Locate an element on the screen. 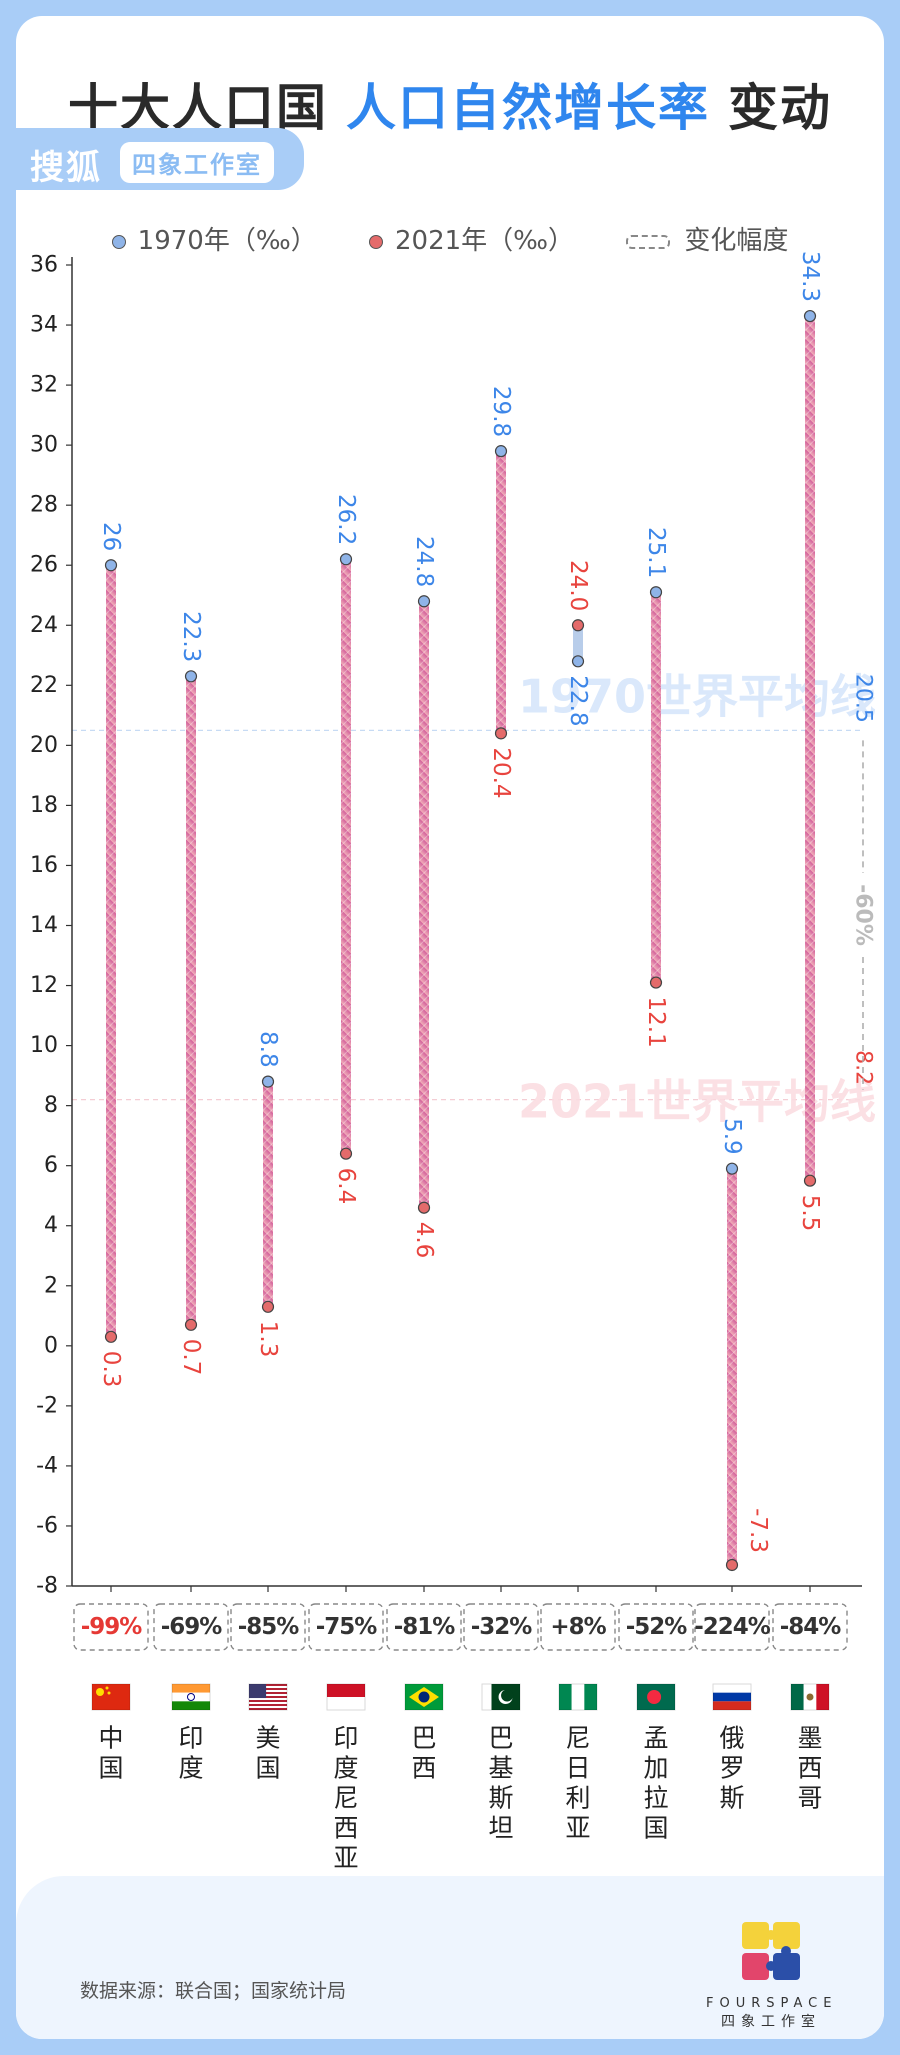 The image size is (900, 2055). flag-6-icon is located at coordinates (578, 1697).